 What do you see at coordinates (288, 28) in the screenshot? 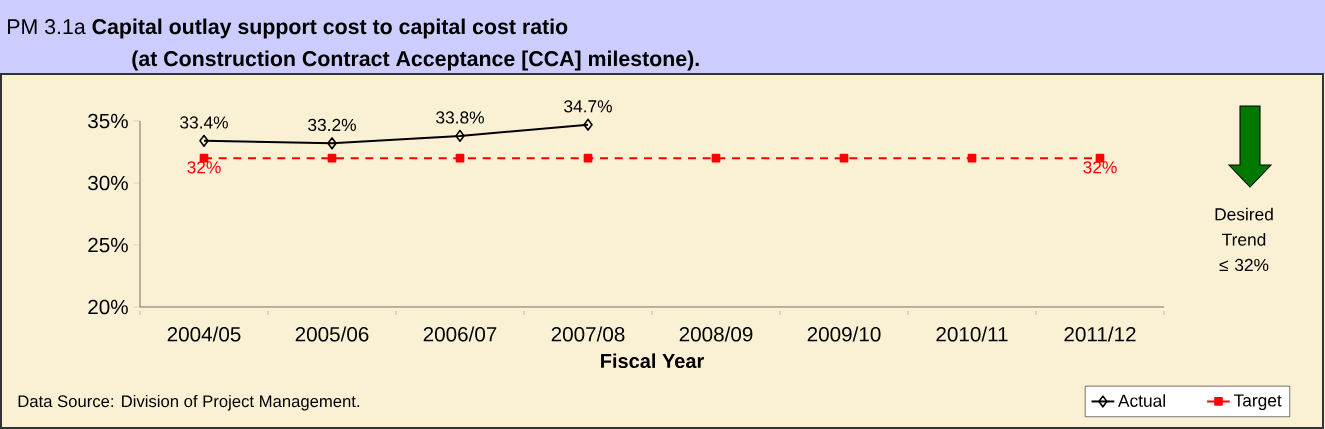
I see `chart-title: PM 3.1a Capital outlay support cost to capital cost ratio` at bounding box center [288, 28].